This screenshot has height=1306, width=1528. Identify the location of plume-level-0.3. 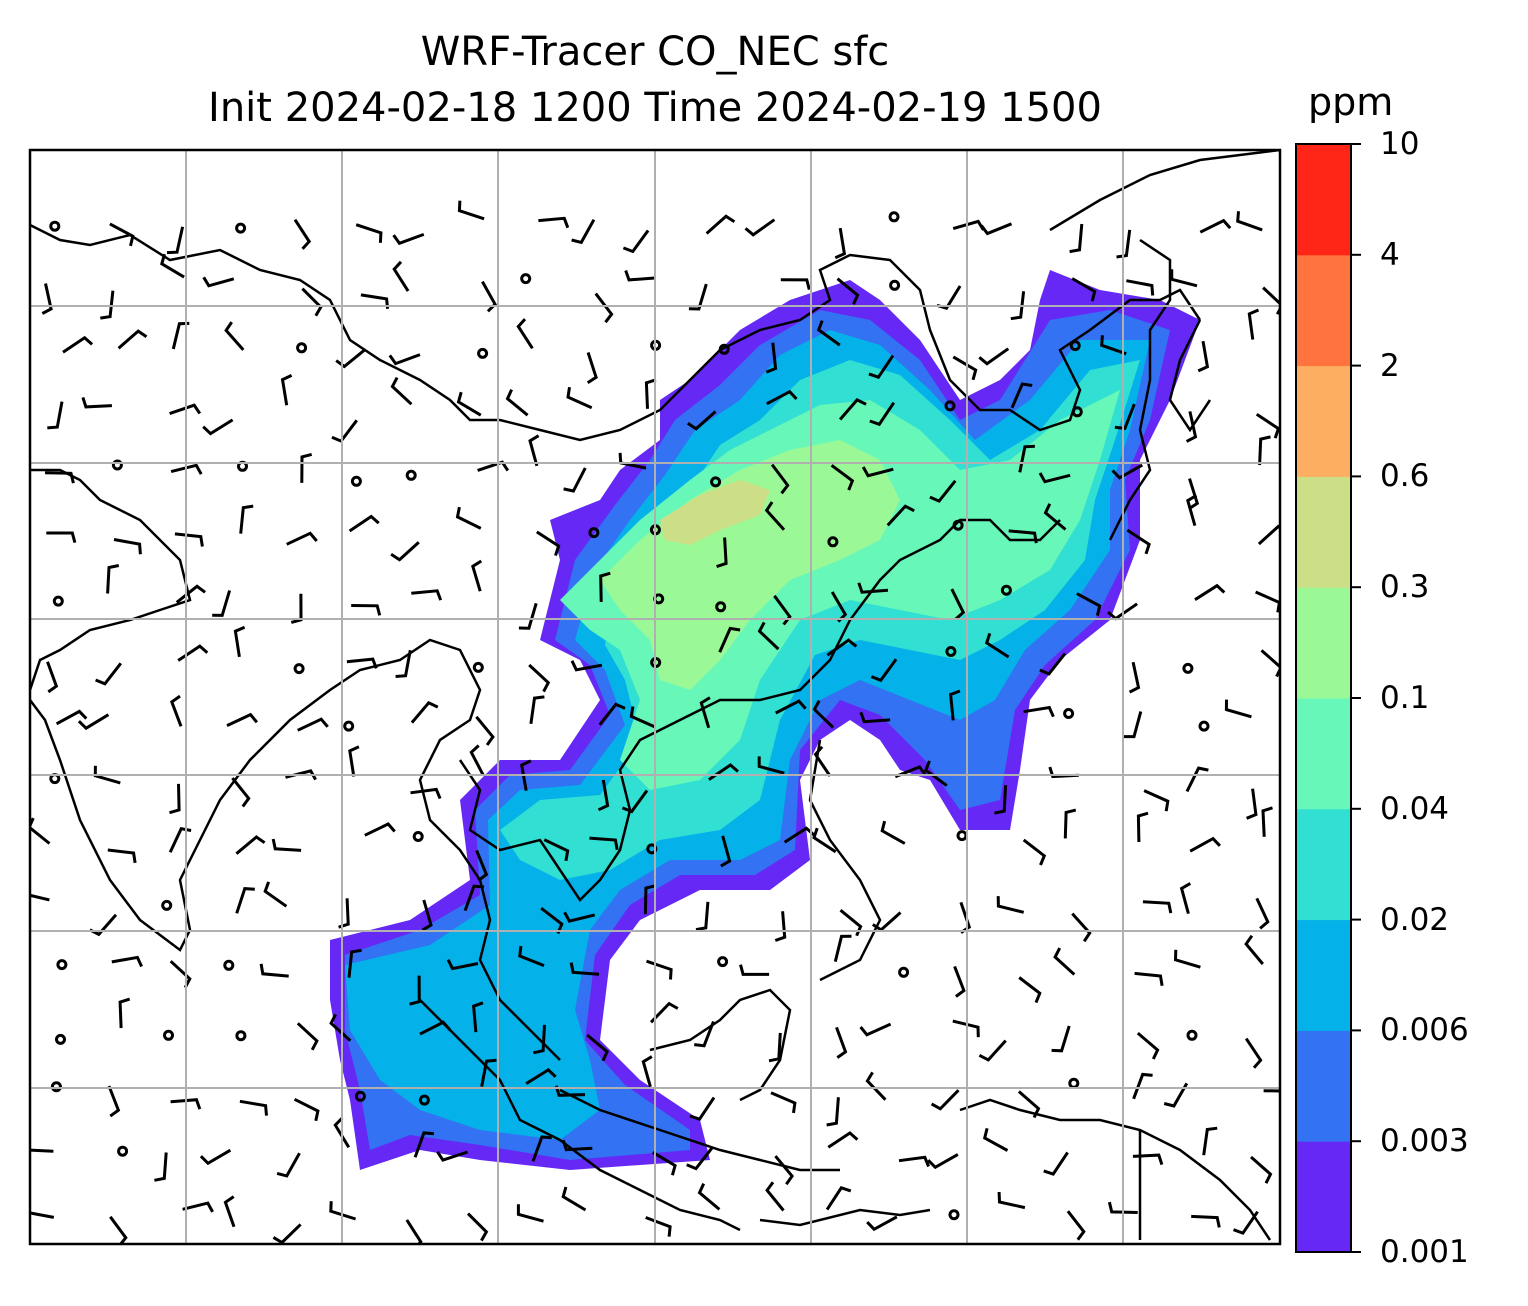
(715, 512).